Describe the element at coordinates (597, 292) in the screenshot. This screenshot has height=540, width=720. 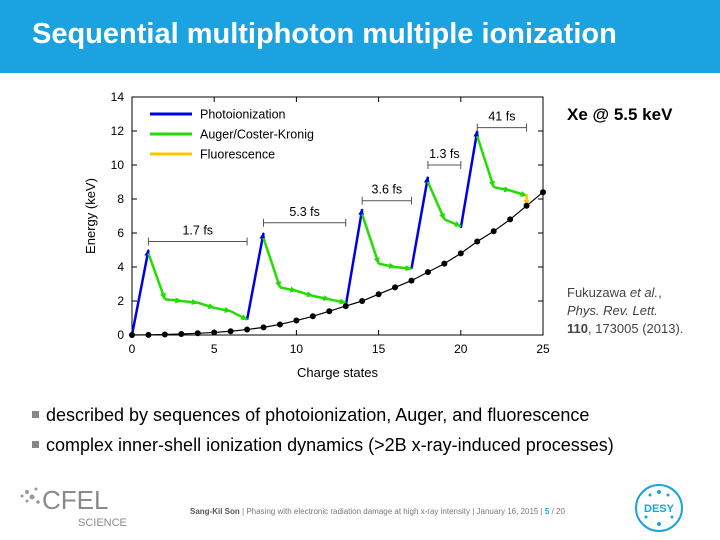
I see `citation-authors: Fukuzawa` at that location.